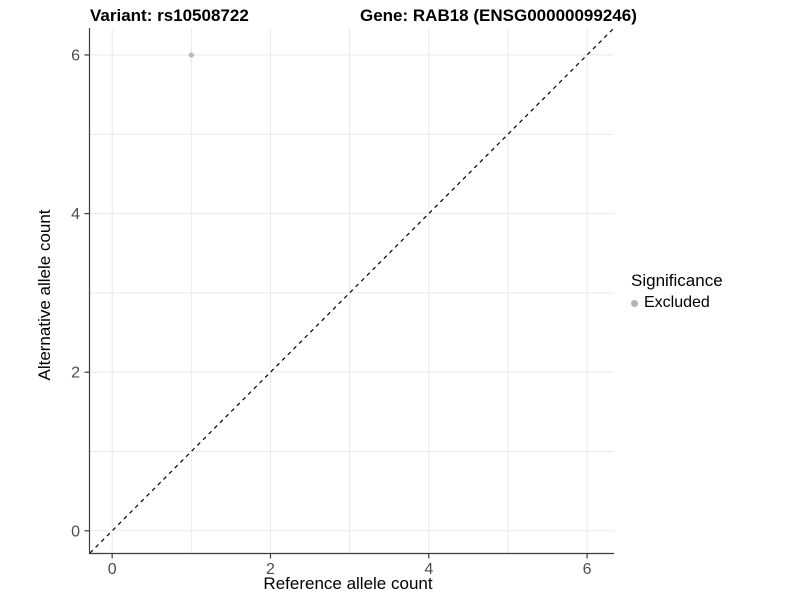 The image size is (800, 600). What do you see at coordinates (677, 291) in the screenshot?
I see `legend: Significance Excluded` at bounding box center [677, 291].